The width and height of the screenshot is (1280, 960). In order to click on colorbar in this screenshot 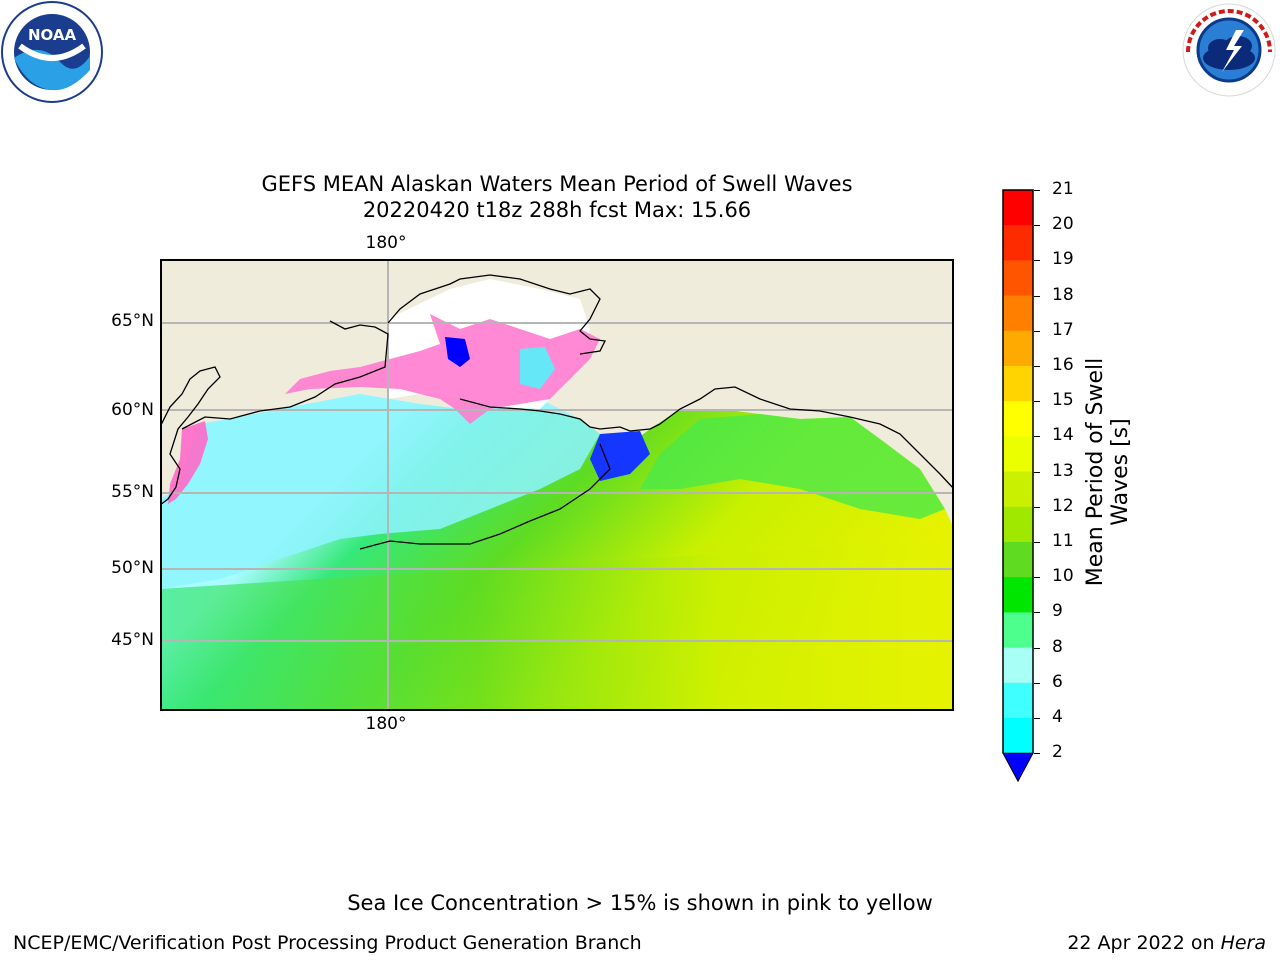, I will do `click(1018, 486)`.